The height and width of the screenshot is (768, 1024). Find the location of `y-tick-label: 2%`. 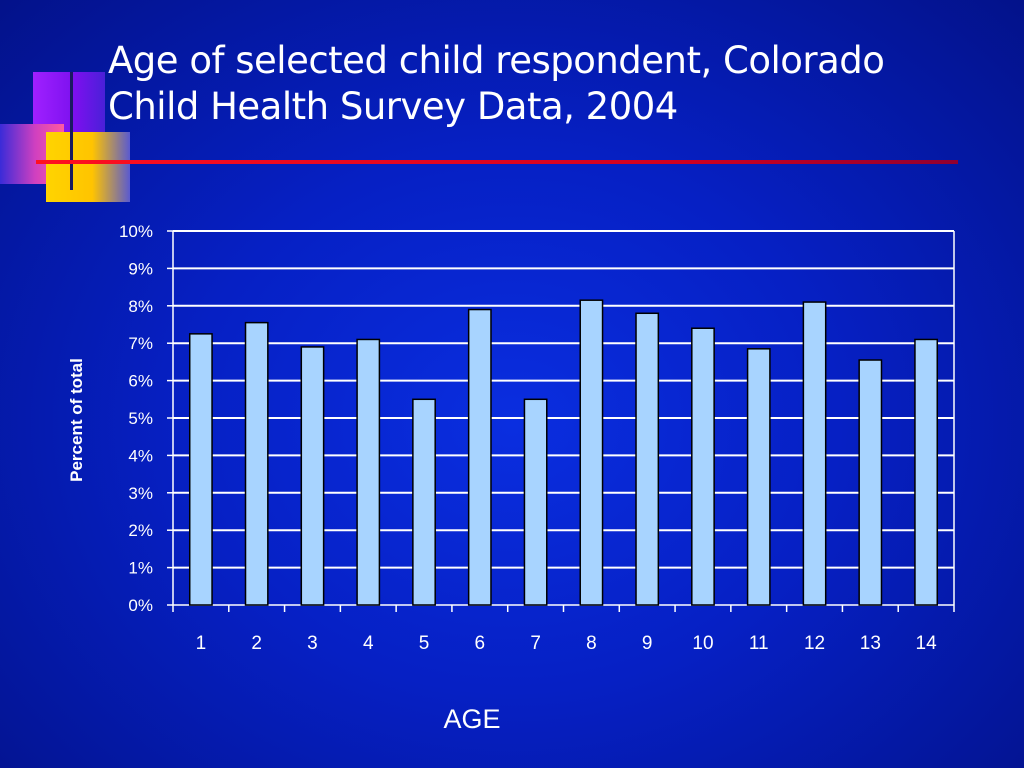

y-tick-label: 2% is located at coordinates (140, 530).